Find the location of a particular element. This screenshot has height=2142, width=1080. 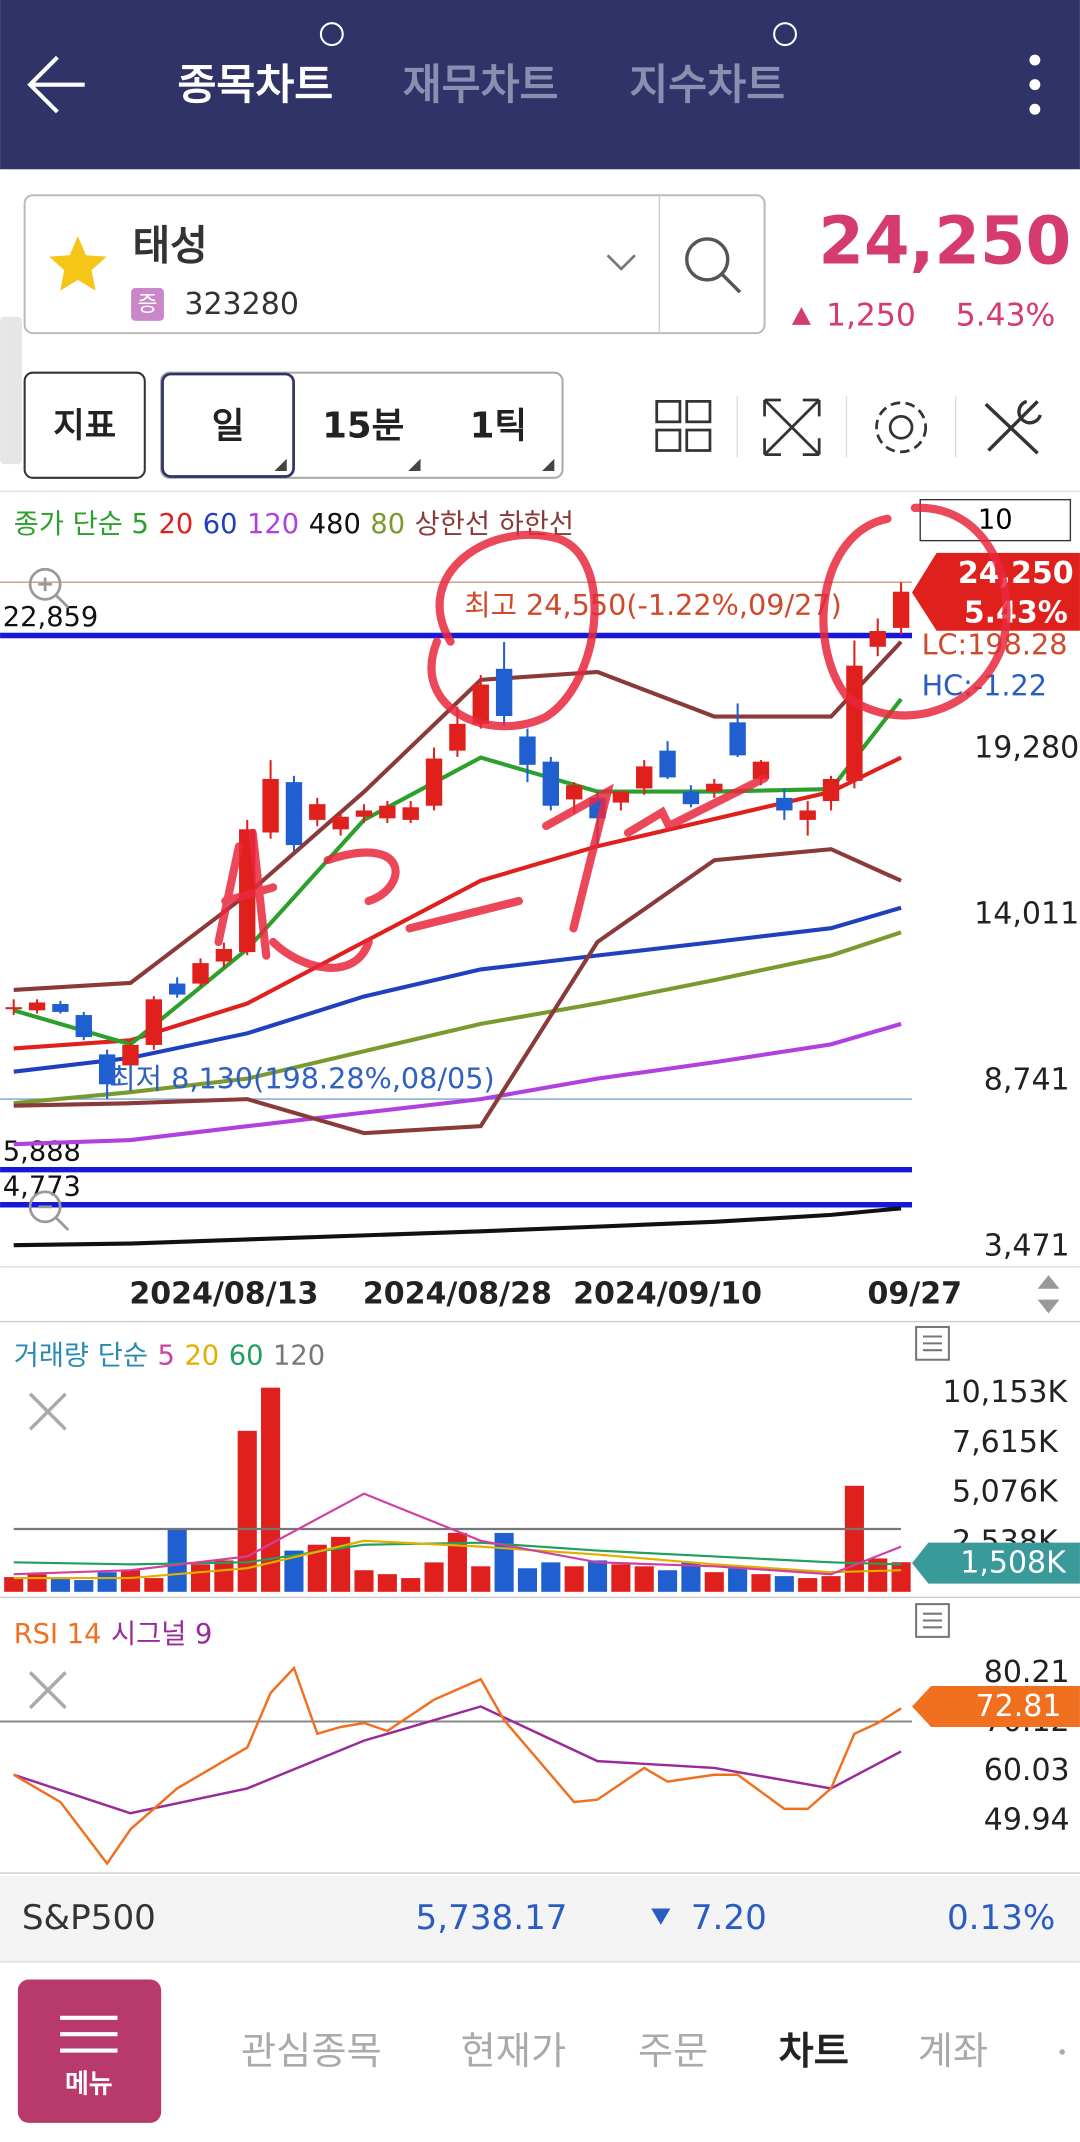

nav-item: 계좌 is located at coordinates (953, 2052).